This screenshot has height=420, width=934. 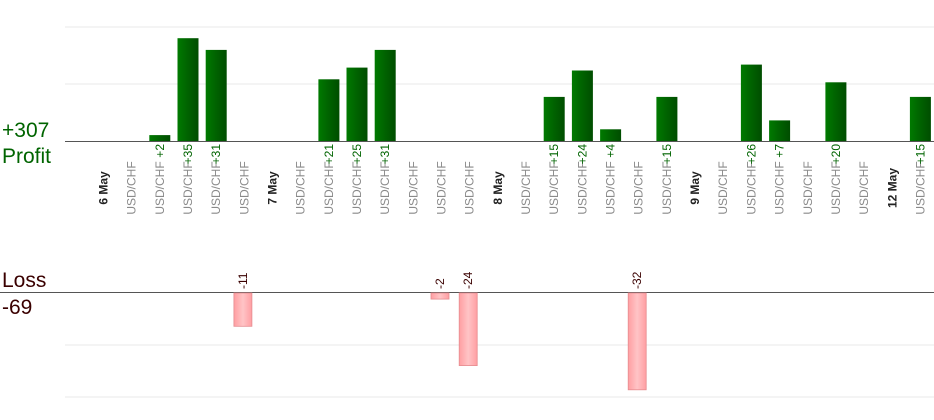 What do you see at coordinates (26, 156) in the screenshot?
I see `profit-label: Profit` at bounding box center [26, 156].